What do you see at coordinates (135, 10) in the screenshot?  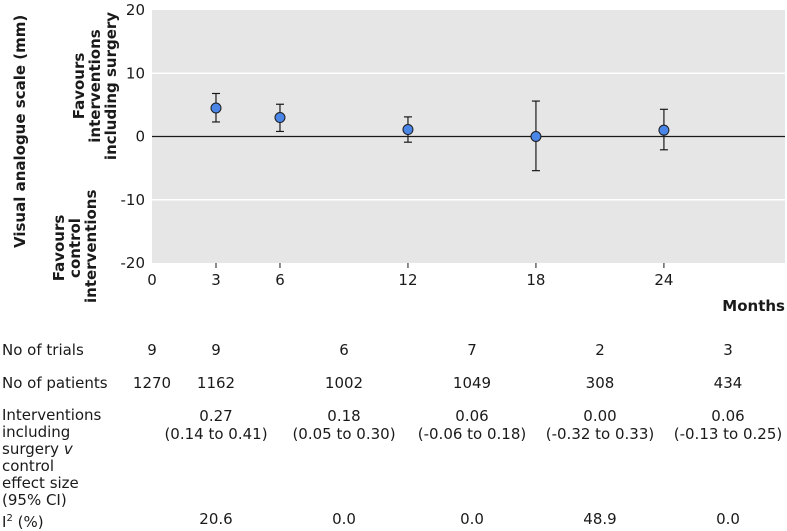 I see `y-tick-label: 20` at bounding box center [135, 10].